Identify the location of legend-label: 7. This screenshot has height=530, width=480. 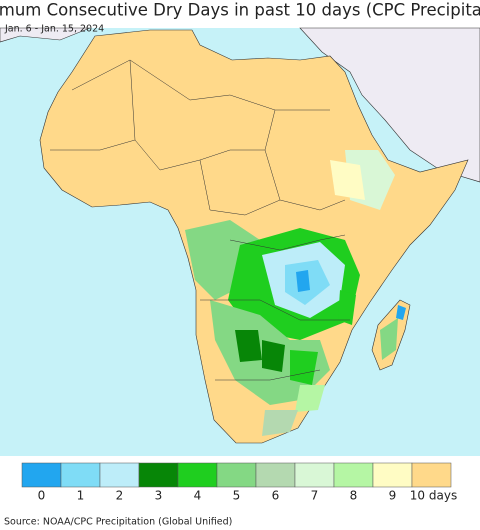
(315, 496).